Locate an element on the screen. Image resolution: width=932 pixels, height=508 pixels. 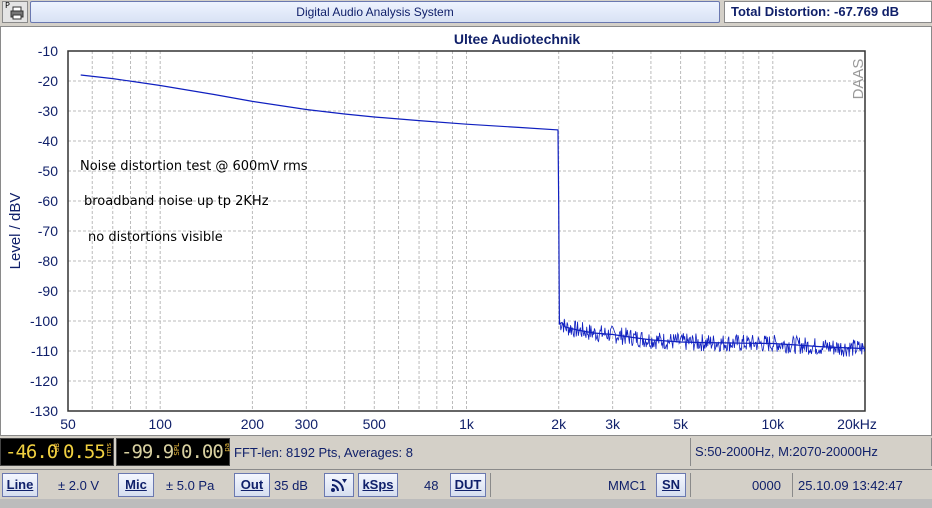
x-tick-label: 20kHz is located at coordinates (857, 424).